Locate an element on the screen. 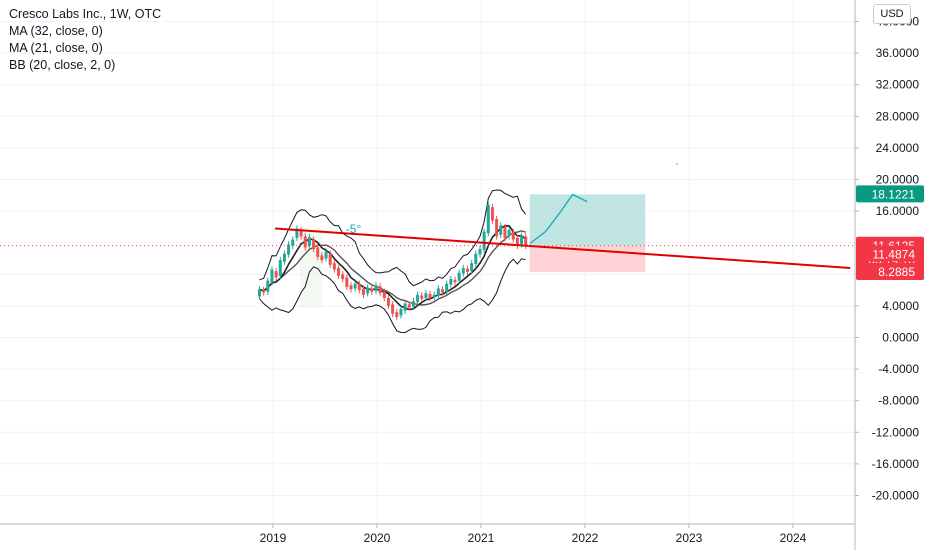  angle-annotation: -5° is located at coordinates (354, 229).